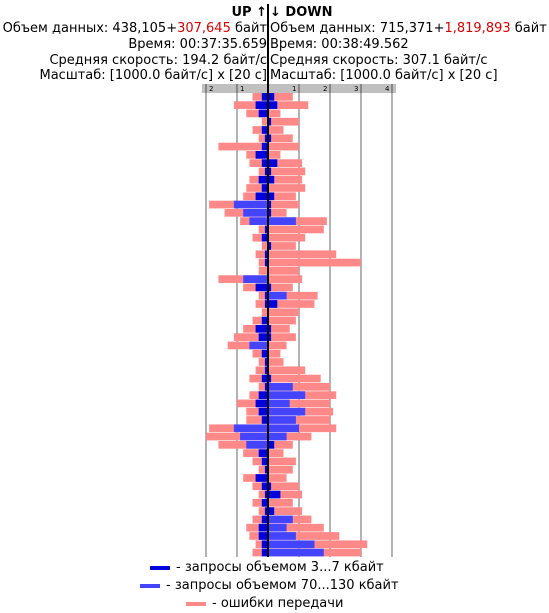 Image resolution: width=549 pixels, height=613 pixels. I want to click on down-volume: Объем данных: 715,371+1,819,893 байт, so click(408, 29).